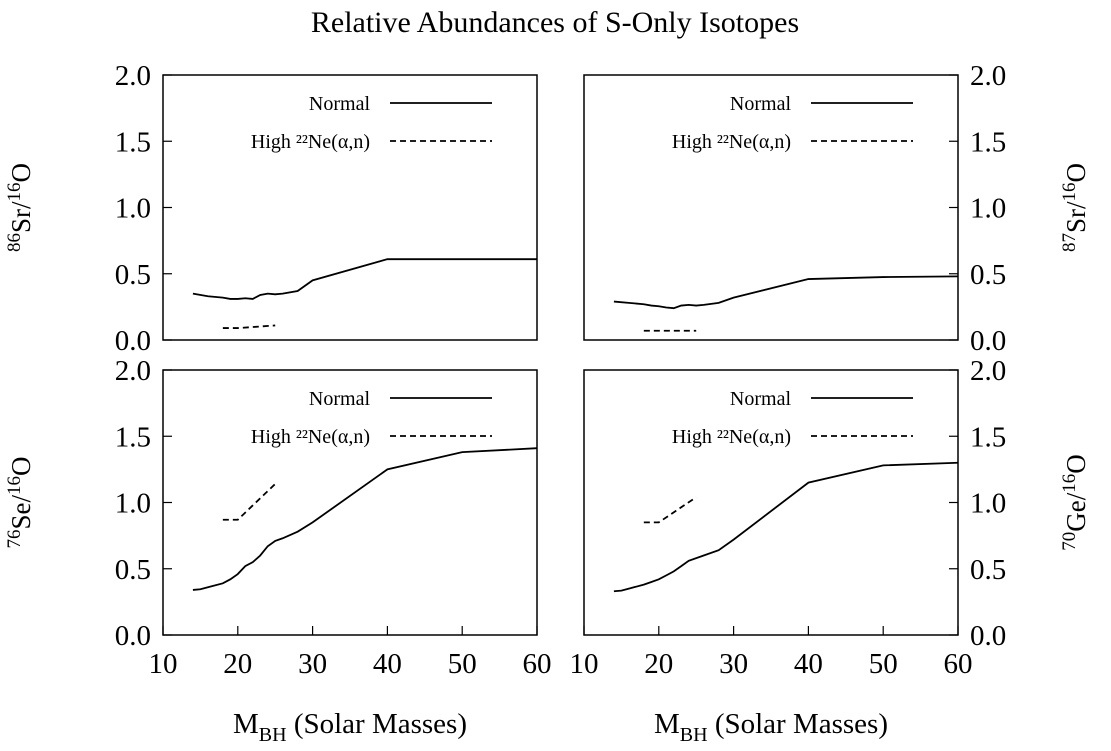 This screenshot has height=751, width=1111. Describe the element at coordinates (21, 512) in the screenshot. I see `y-axis-label-part: Se/` at that location.